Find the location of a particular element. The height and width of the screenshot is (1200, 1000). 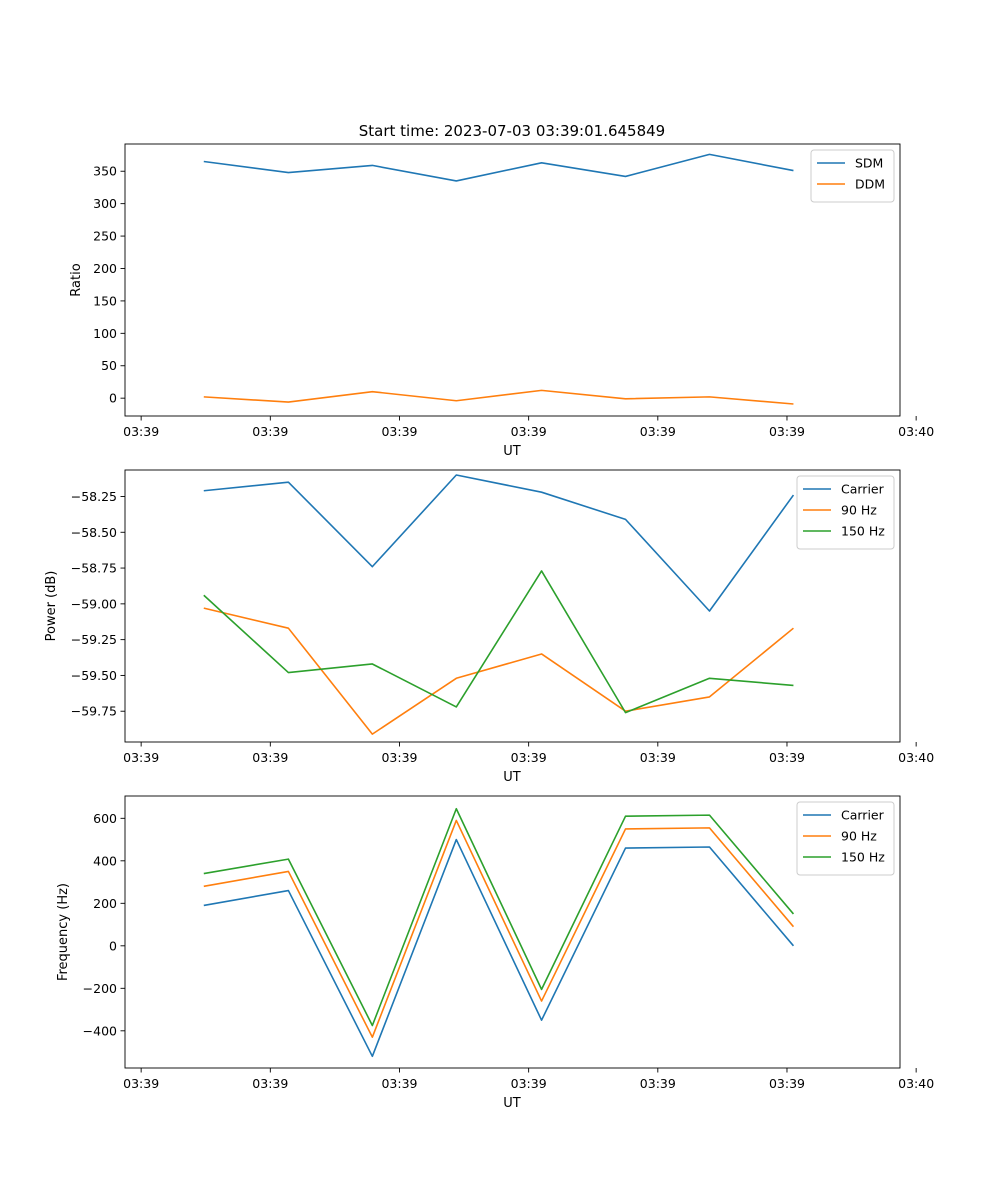

frequency-y-tick-label: −200 is located at coordinates (100, 988).